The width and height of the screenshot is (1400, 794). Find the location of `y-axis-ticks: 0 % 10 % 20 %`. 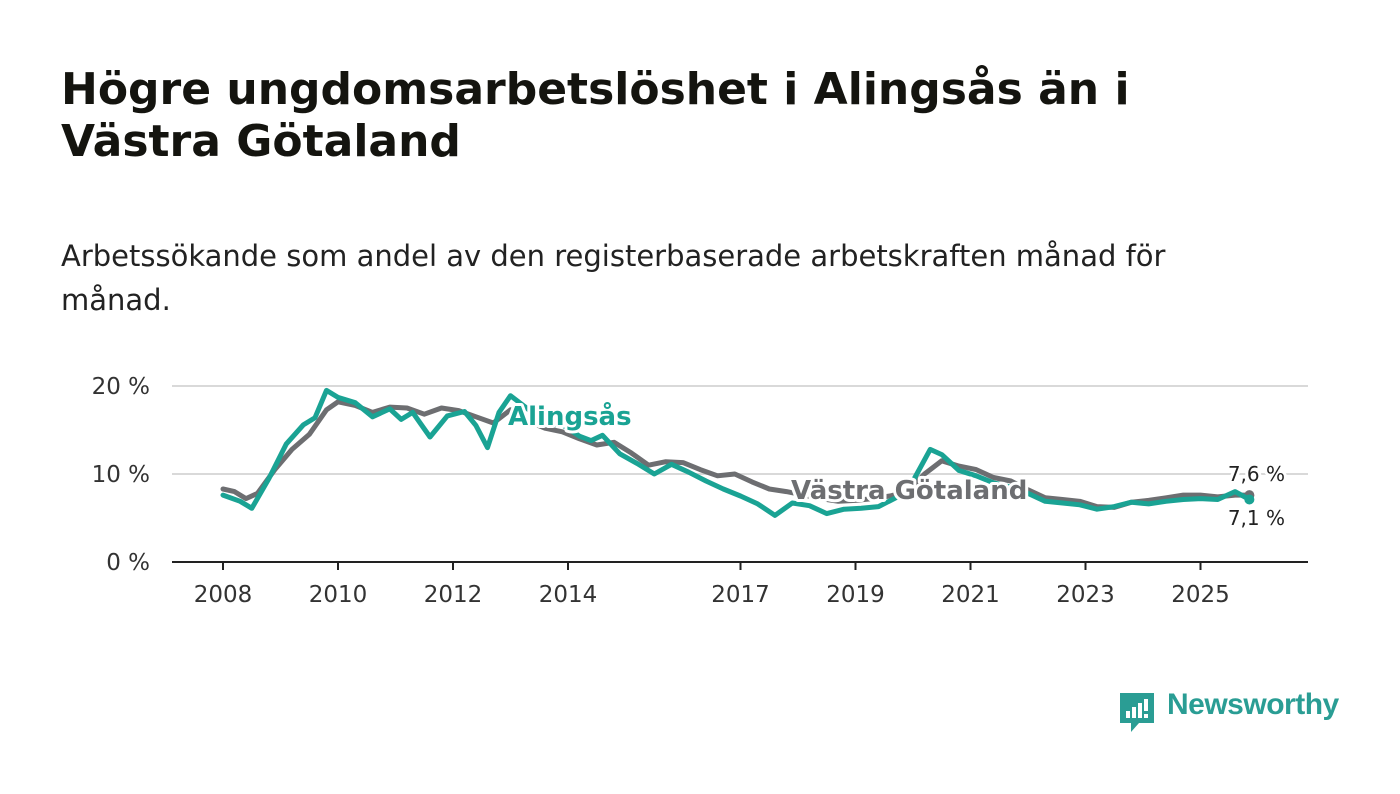

y-axis-ticks: 0 % 10 % 20 % is located at coordinates (121, 475).